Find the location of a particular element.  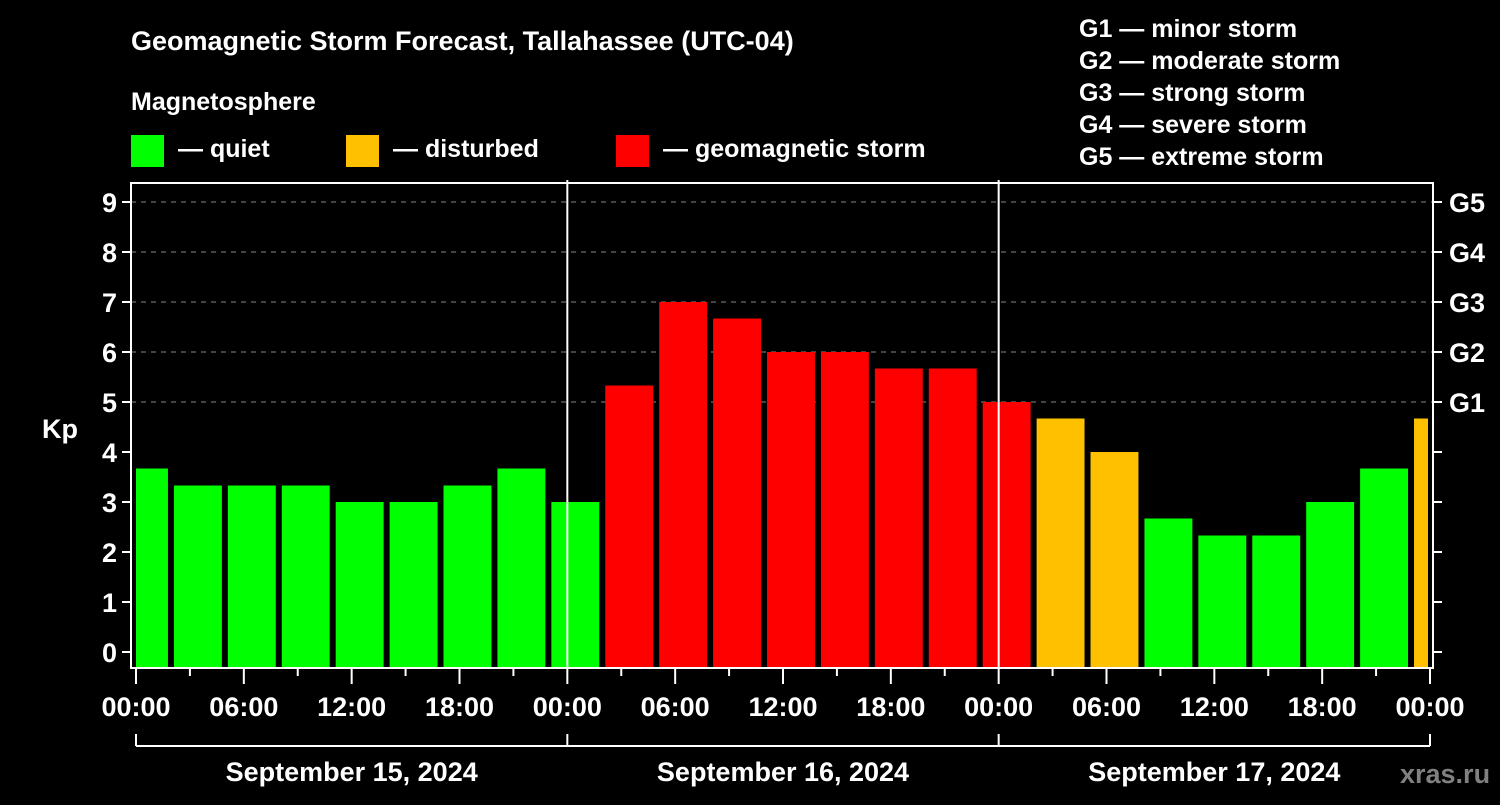

g-level-label: G3 is located at coordinates (1467, 303).